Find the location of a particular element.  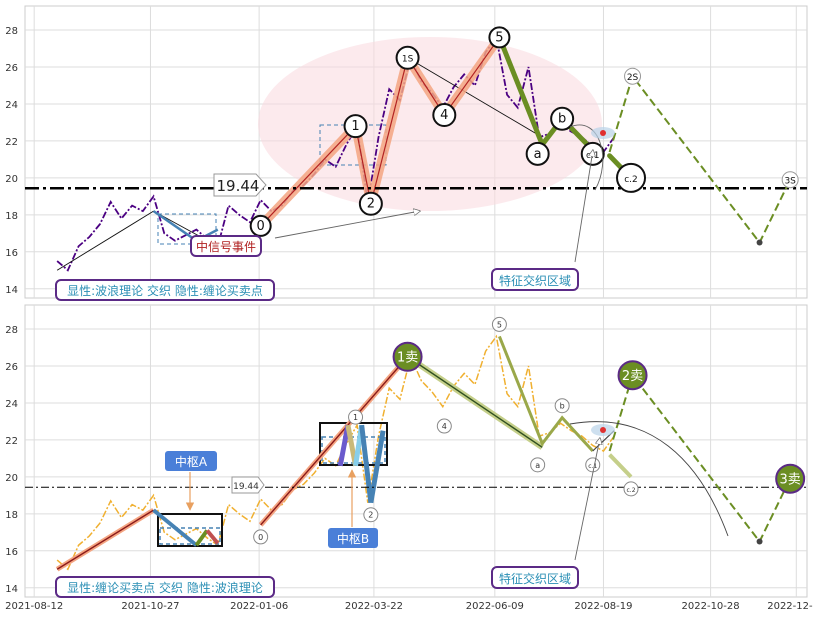

projection-low-dot is located at coordinates (759, 242).